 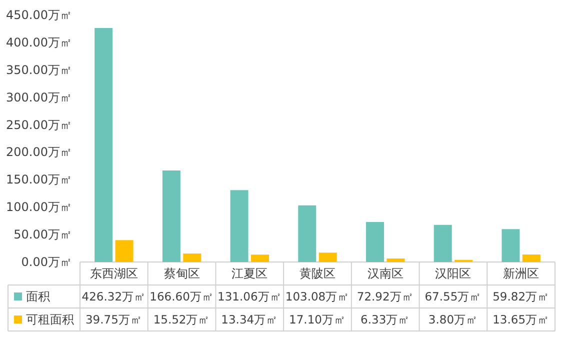 I want to click on legend-label: 面积, so click(x=38, y=297).